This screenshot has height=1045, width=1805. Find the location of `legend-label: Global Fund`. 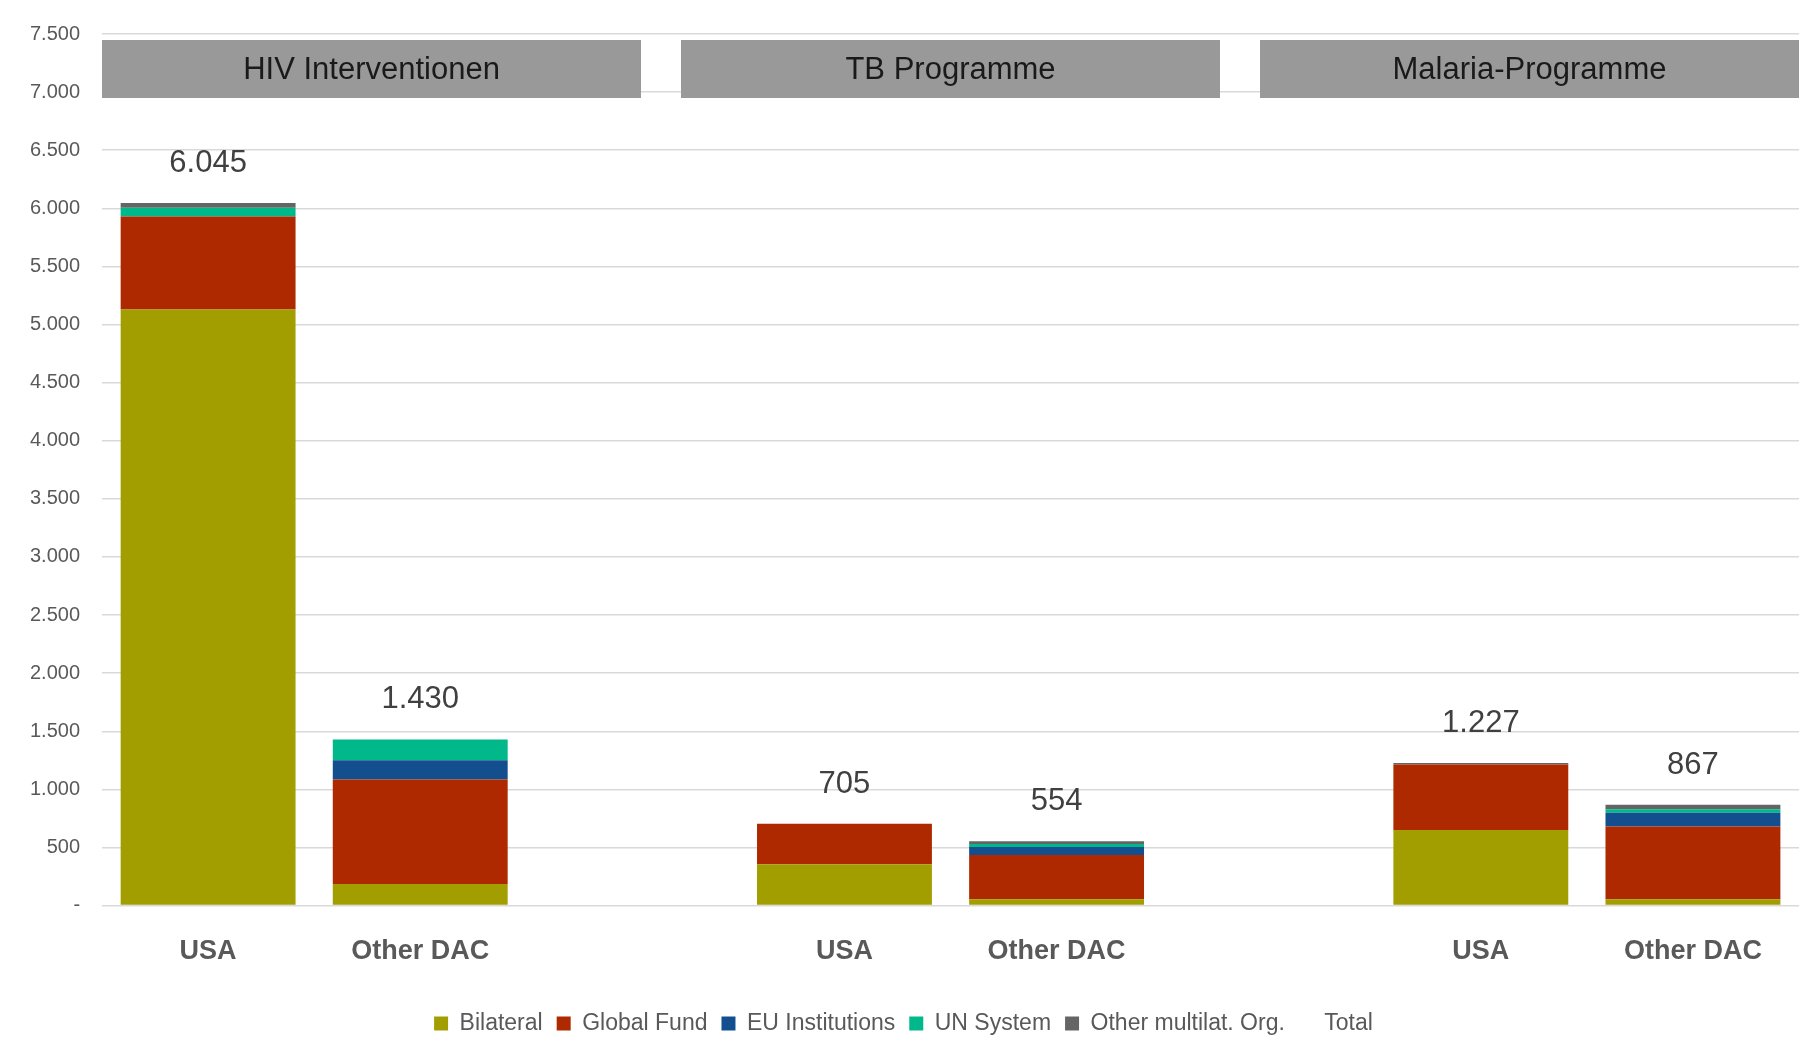

legend-label: Global Fund is located at coordinates (645, 1021).